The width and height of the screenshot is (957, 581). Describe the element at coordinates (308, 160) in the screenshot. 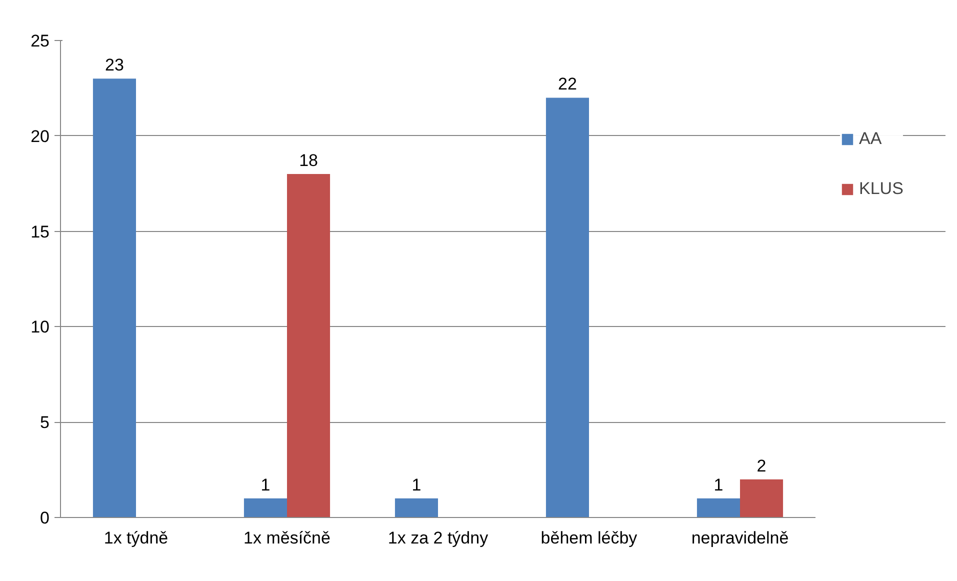

I see `data-label: 18` at that location.